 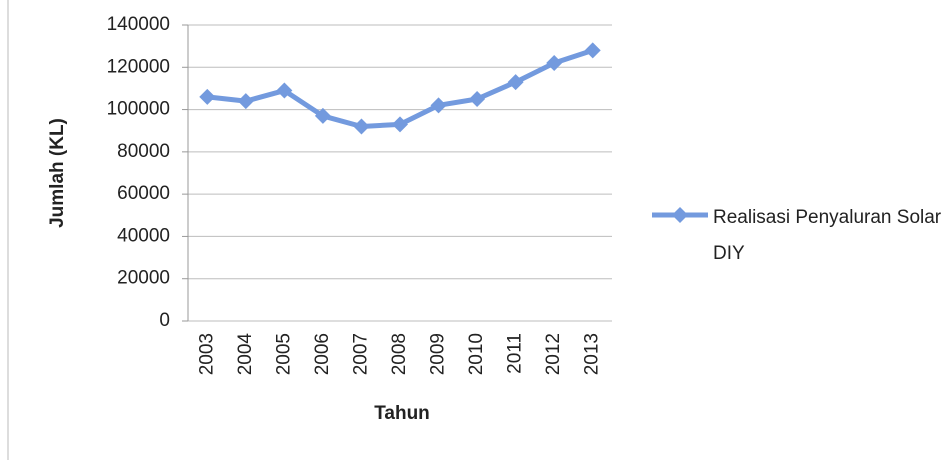 What do you see at coordinates (143, 278) in the screenshot?
I see `y-tick-label: 20000` at bounding box center [143, 278].